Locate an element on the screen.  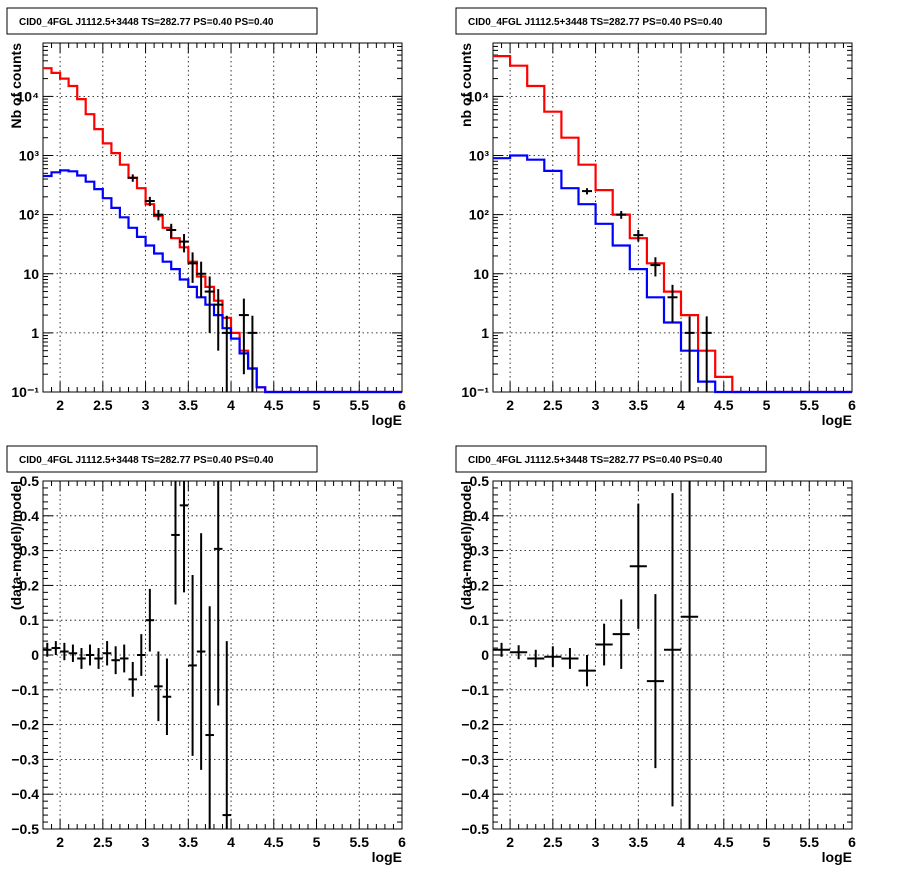
series-0-step-line is located at coordinates (222, 230).